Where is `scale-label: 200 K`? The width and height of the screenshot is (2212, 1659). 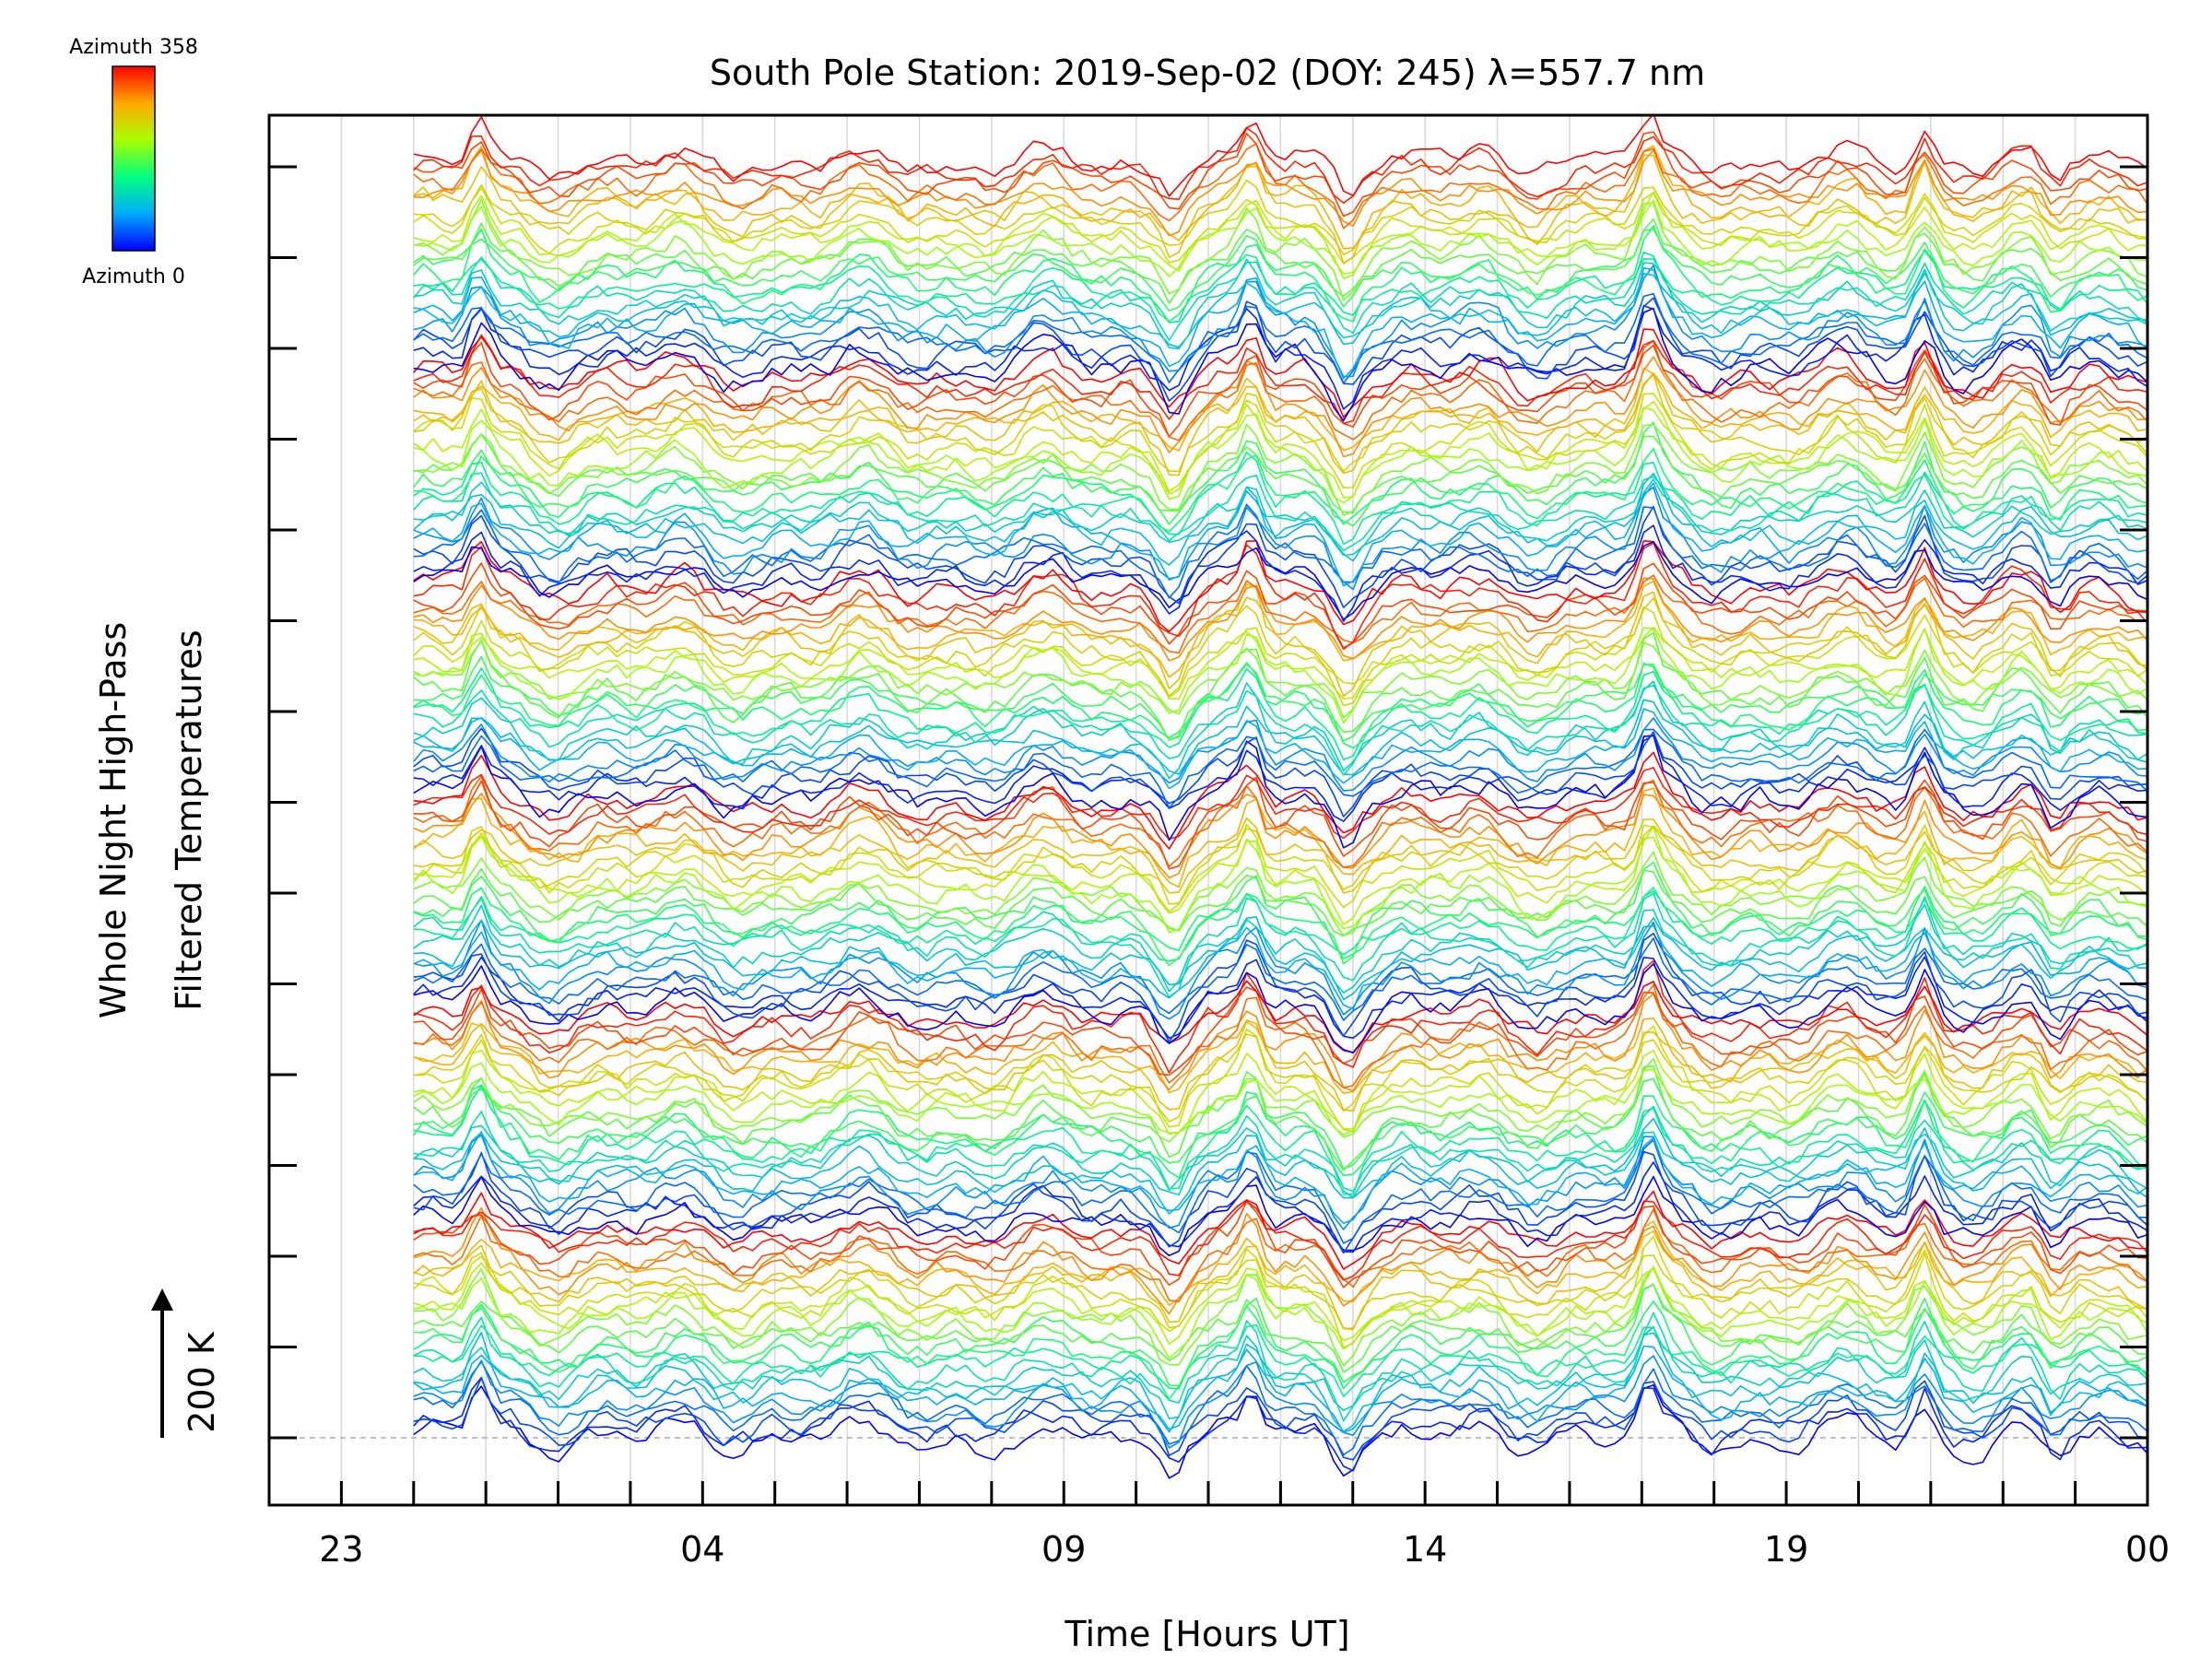 scale-label: 200 K is located at coordinates (202, 1382).